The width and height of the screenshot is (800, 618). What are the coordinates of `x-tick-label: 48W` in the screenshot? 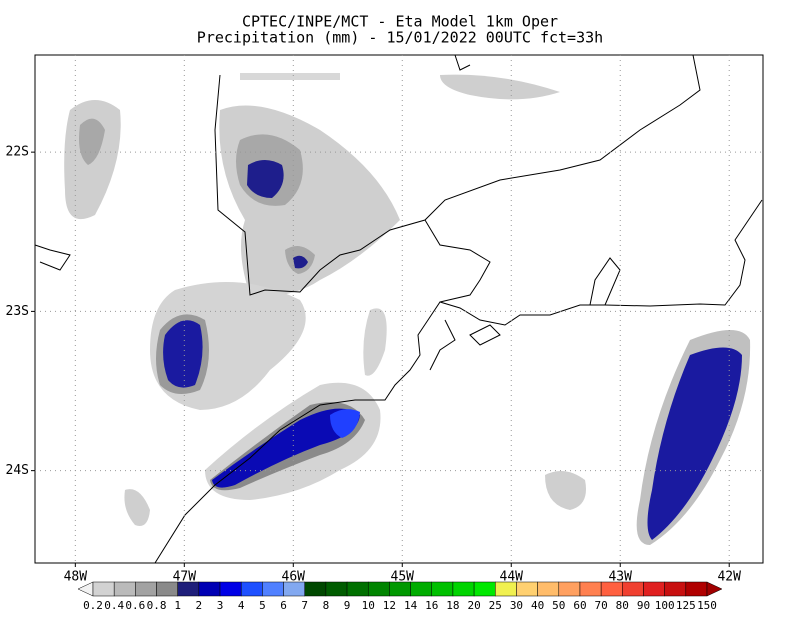 It's located at (76, 577).